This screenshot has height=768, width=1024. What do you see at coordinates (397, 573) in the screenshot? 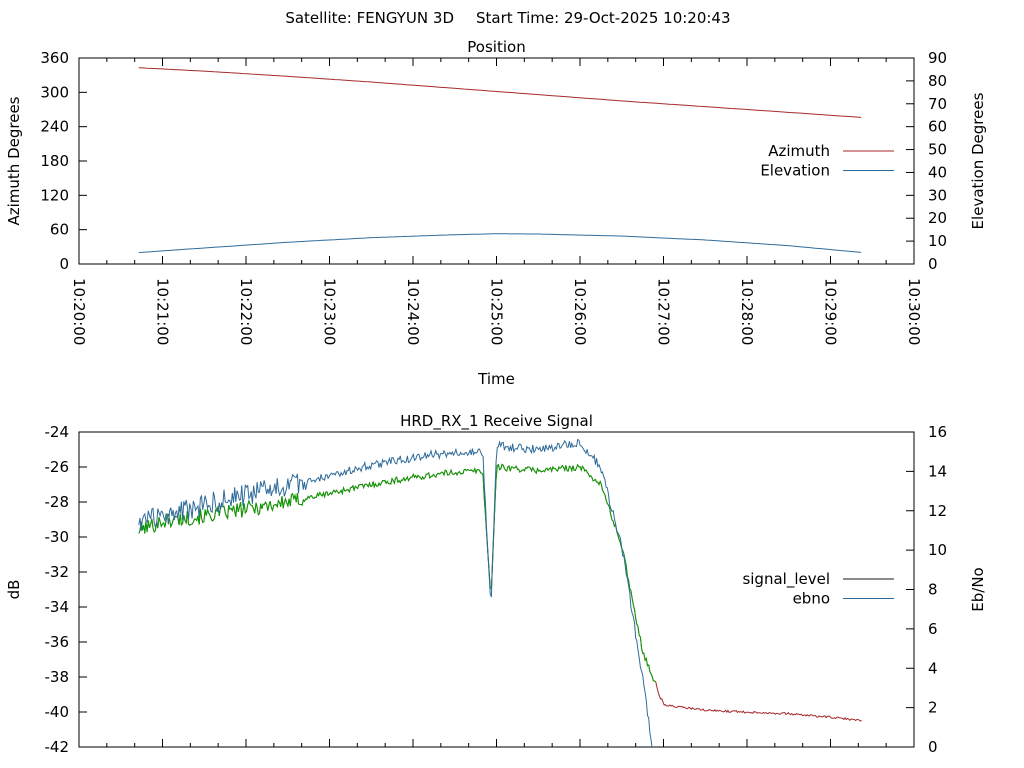
I see `series-line-signal-level-strong` at bounding box center [397, 573].